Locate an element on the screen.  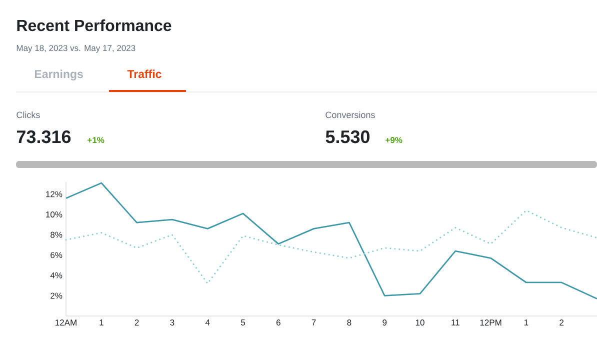
x-tick-label: 10 is located at coordinates (420, 323).